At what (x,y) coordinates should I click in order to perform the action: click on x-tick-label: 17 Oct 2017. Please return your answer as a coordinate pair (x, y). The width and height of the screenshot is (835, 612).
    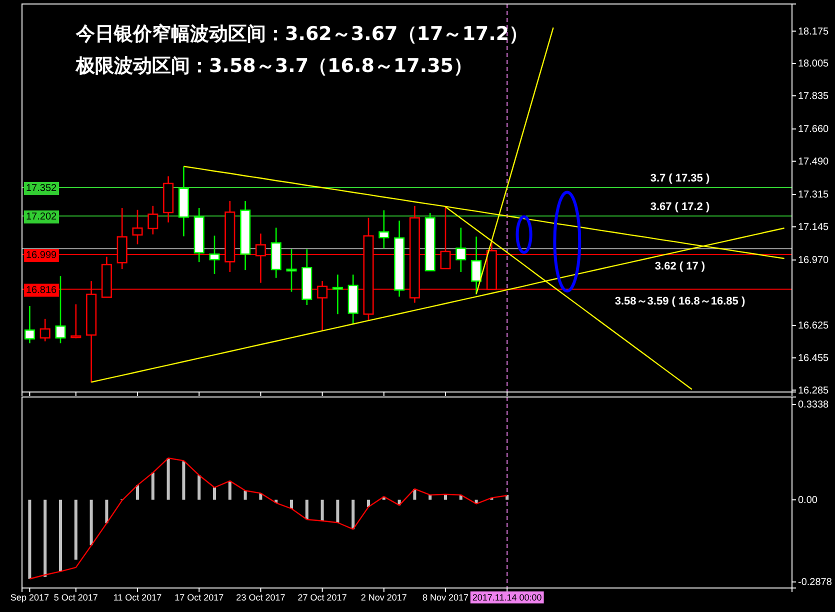
    Looking at the image, I should click on (199, 597).